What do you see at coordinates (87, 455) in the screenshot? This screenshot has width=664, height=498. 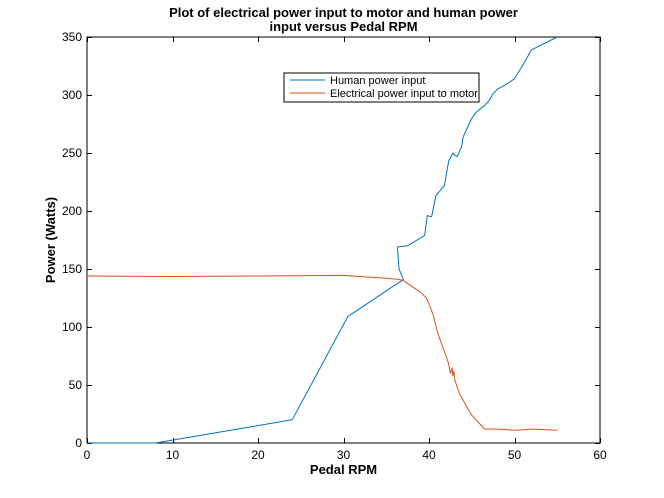 I see `x-tick-label: 0` at bounding box center [87, 455].